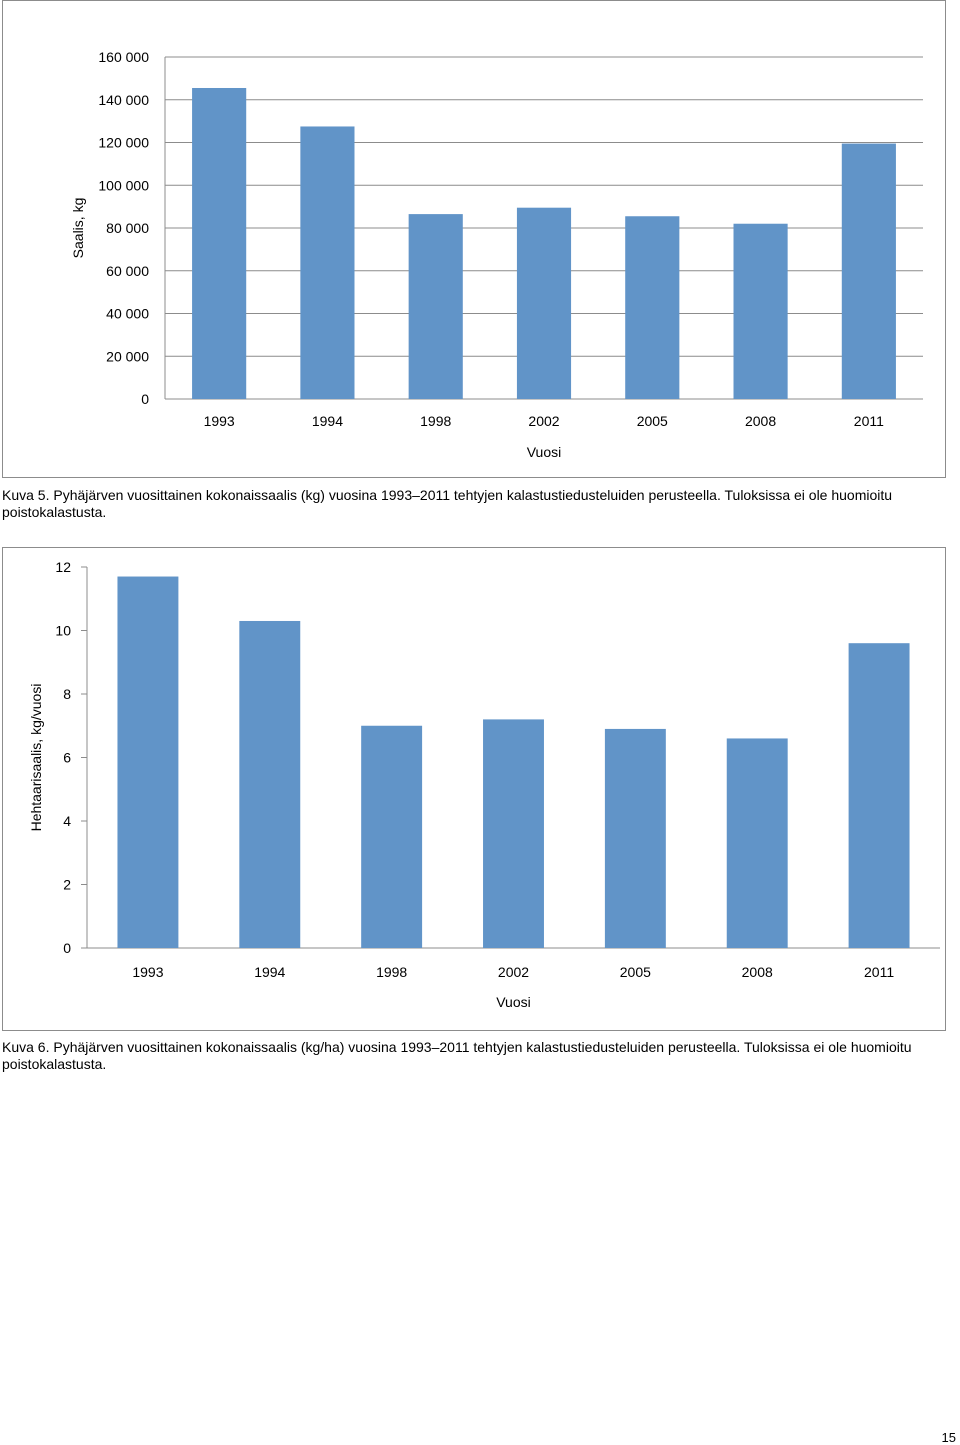 This screenshot has width=960, height=1445. I want to click on chart1-ytick-label: 0, so click(145, 399).